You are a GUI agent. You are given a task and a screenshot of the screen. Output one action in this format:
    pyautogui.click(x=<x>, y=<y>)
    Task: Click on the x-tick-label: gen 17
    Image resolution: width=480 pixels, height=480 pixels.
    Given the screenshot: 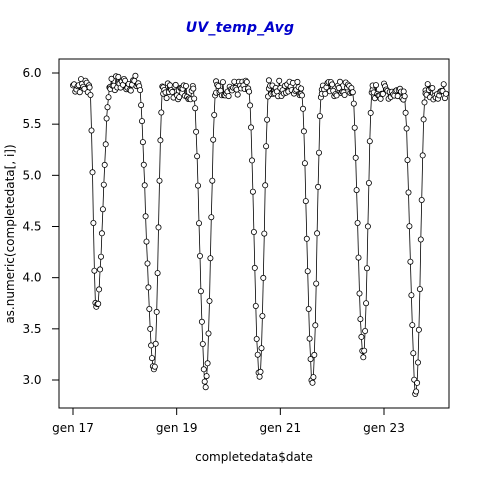 What is the action you would take?
    pyautogui.click(x=73, y=428)
    